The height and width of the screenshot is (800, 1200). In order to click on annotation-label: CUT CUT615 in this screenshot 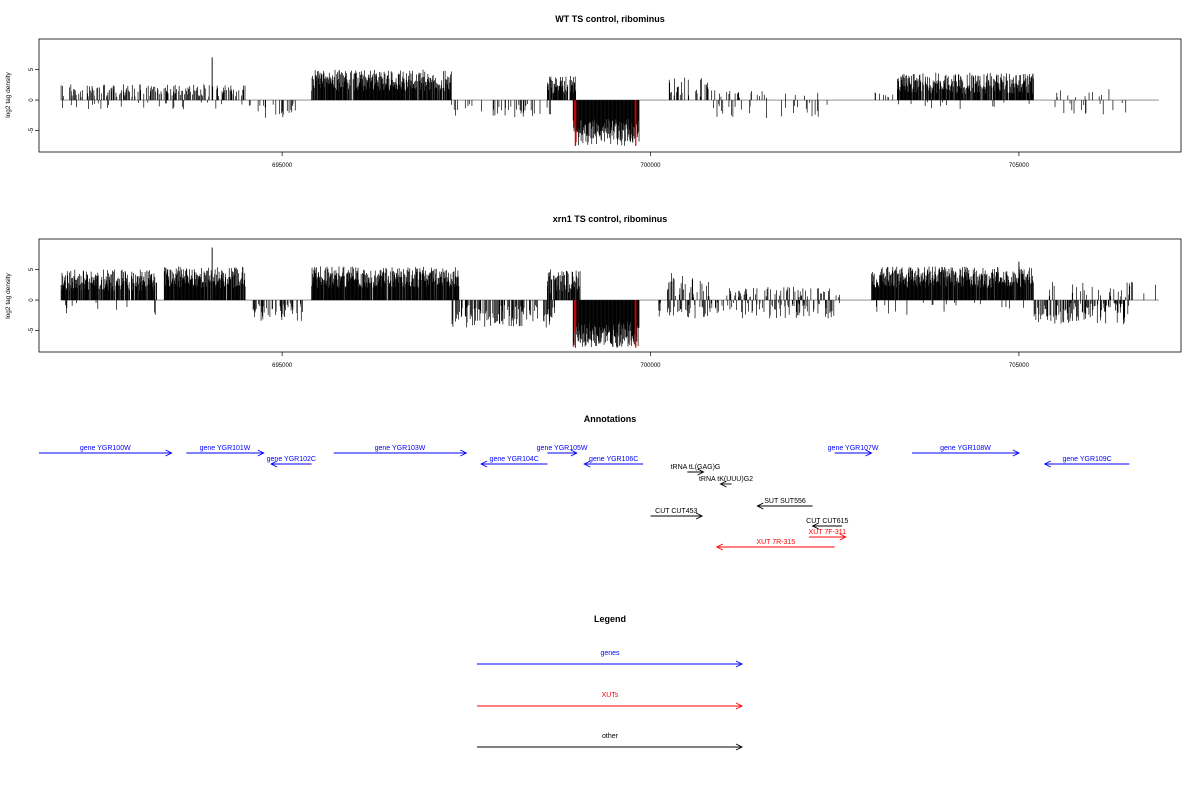, I will do `click(827, 521)`.